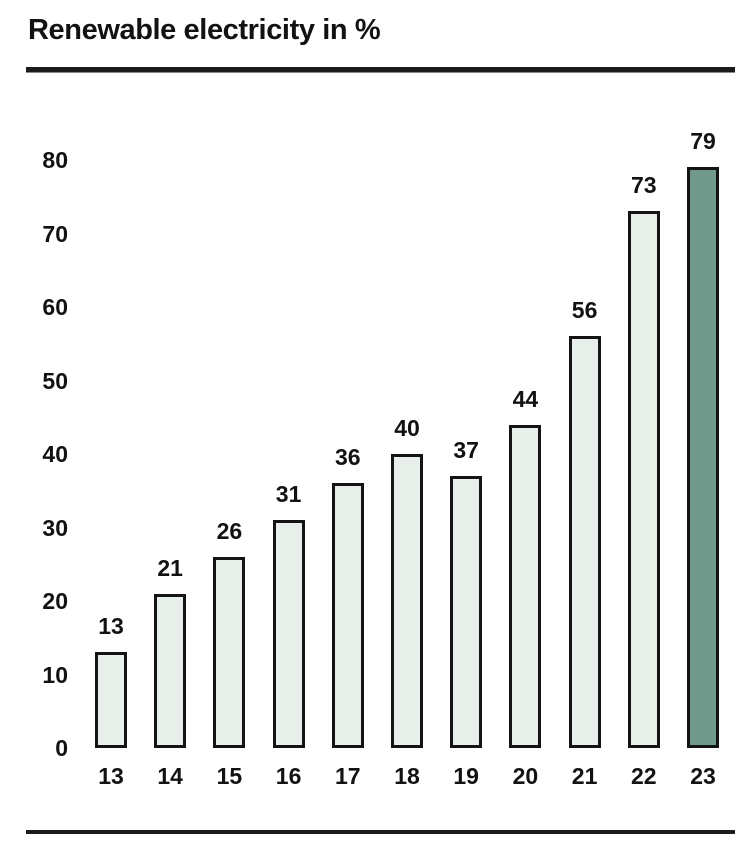 This screenshot has width=748, height=852. Describe the element at coordinates (55, 674) in the screenshot. I see `y-tick-label-10: 10` at that location.